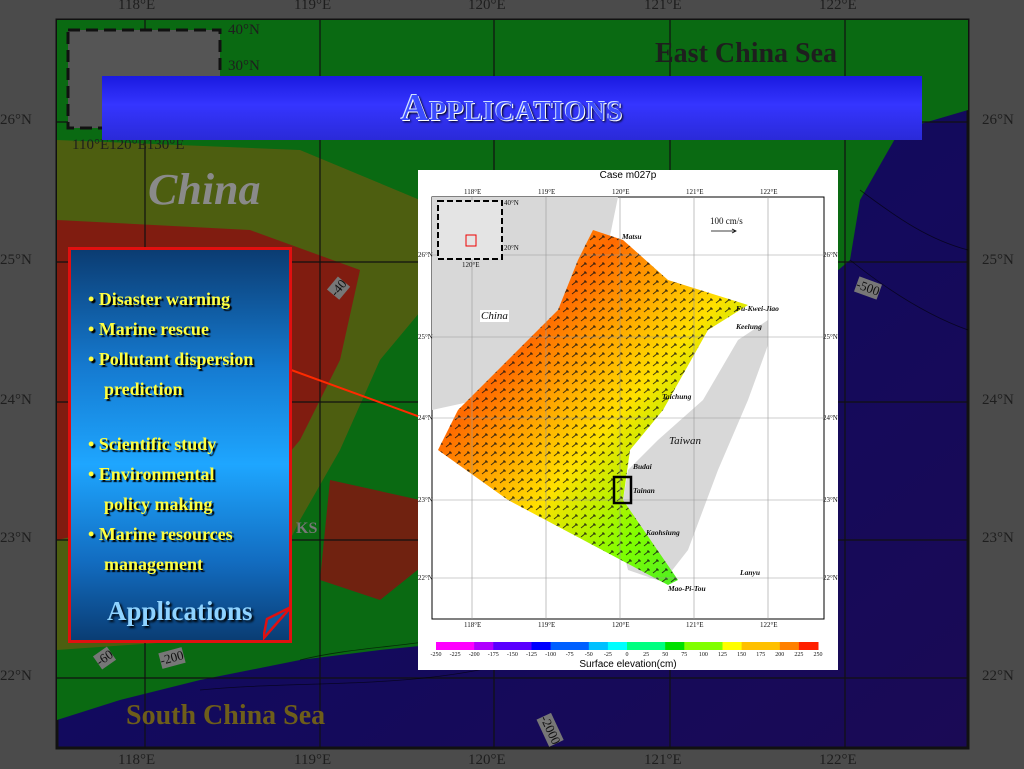  Describe the element at coordinates (646, 655) in the screenshot. I see `colorbar-tick-label: 25` at that location.